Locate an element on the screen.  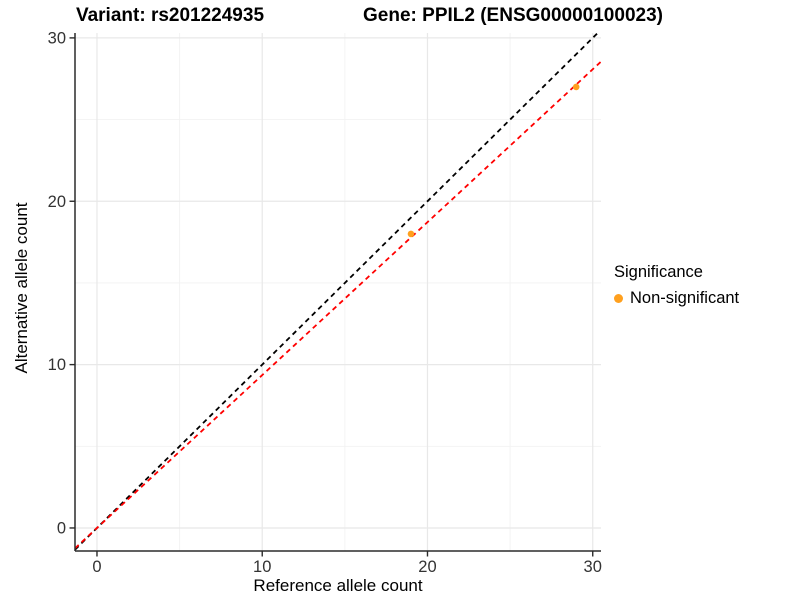
x-tick-label: 20 is located at coordinates (427, 567).